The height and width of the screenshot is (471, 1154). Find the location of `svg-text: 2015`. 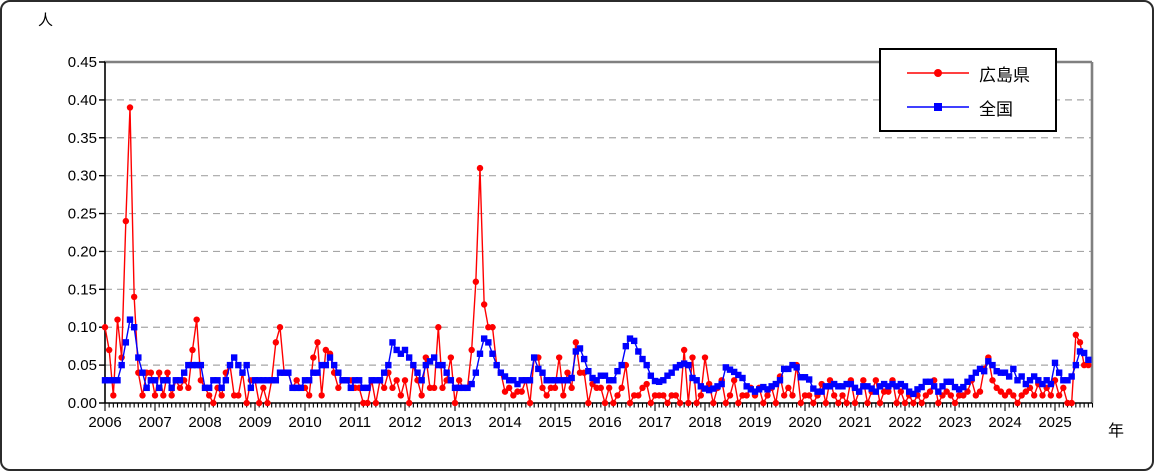

svg-text: 2015 is located at coordinates (554, 422).